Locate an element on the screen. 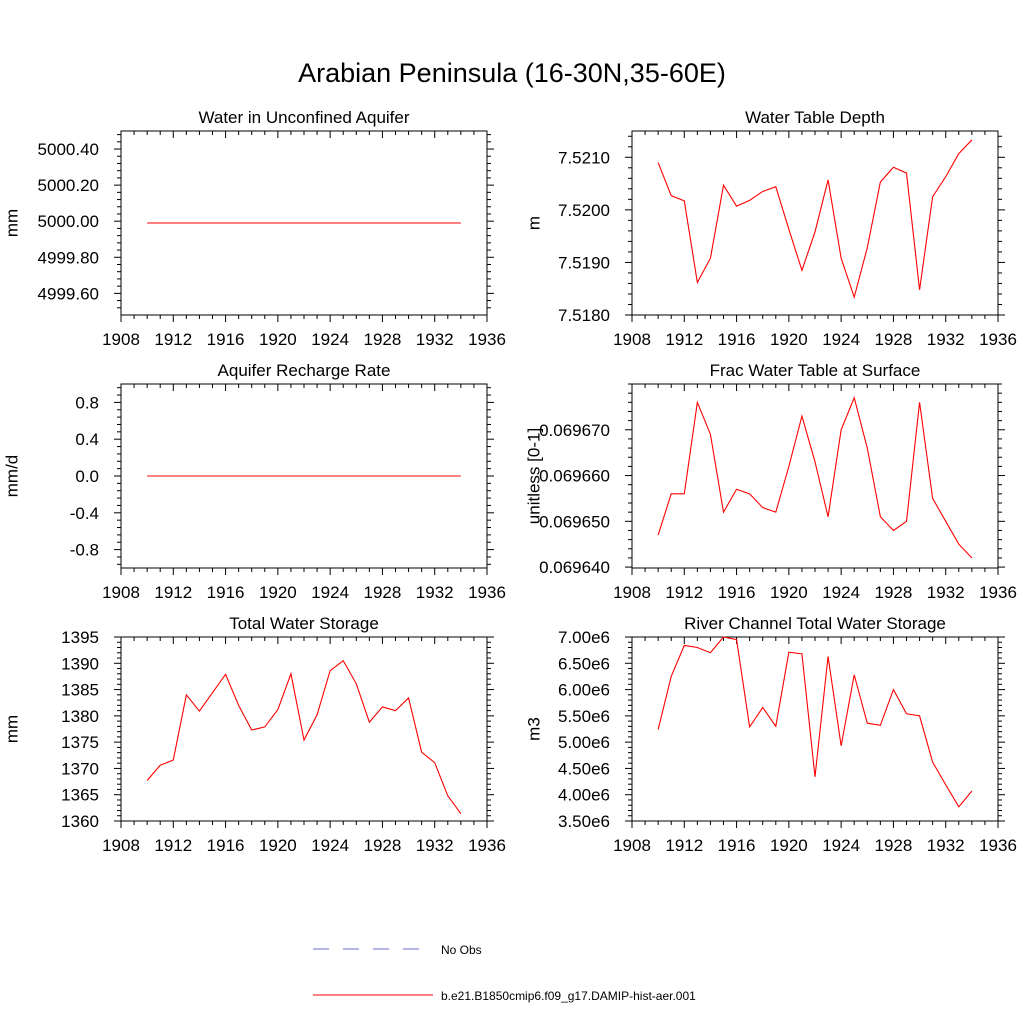 The width and height of the screenshot is (1024, 1024). y-axis-label: unitless [0-1] is located at coordinates (534, 476).